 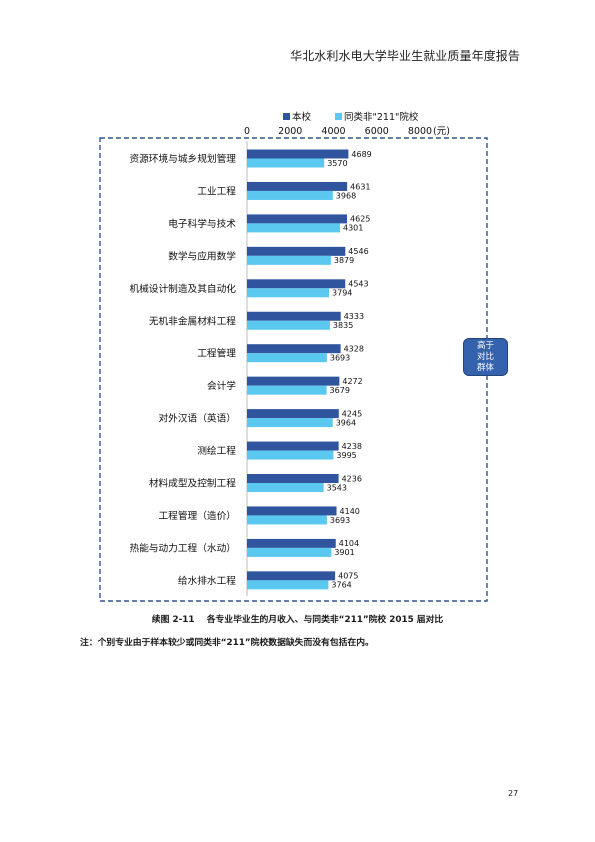 I want to click on value-label-school: 4236, so click(x=352, y=478).